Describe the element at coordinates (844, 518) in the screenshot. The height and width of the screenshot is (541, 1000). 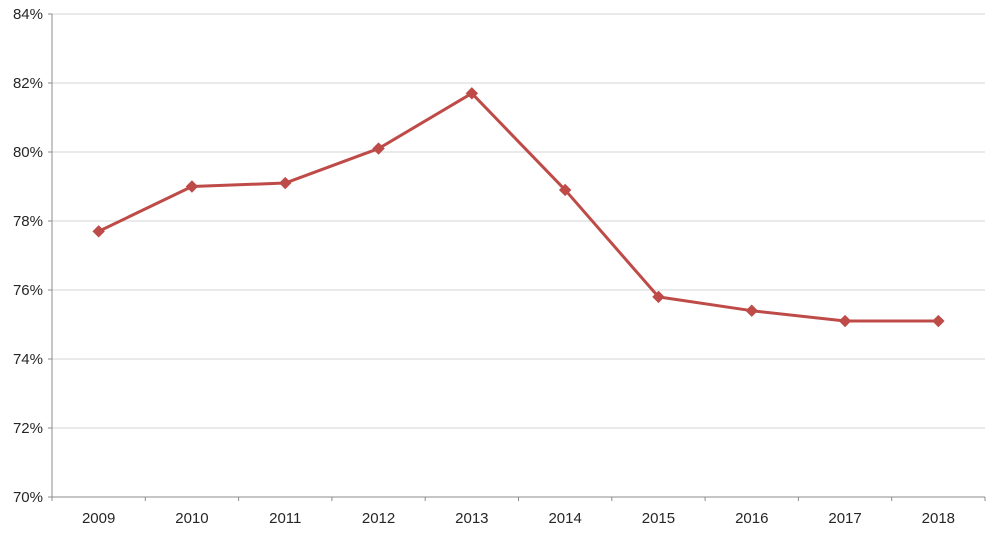
I see `x-tick-label: 2017` at that location.